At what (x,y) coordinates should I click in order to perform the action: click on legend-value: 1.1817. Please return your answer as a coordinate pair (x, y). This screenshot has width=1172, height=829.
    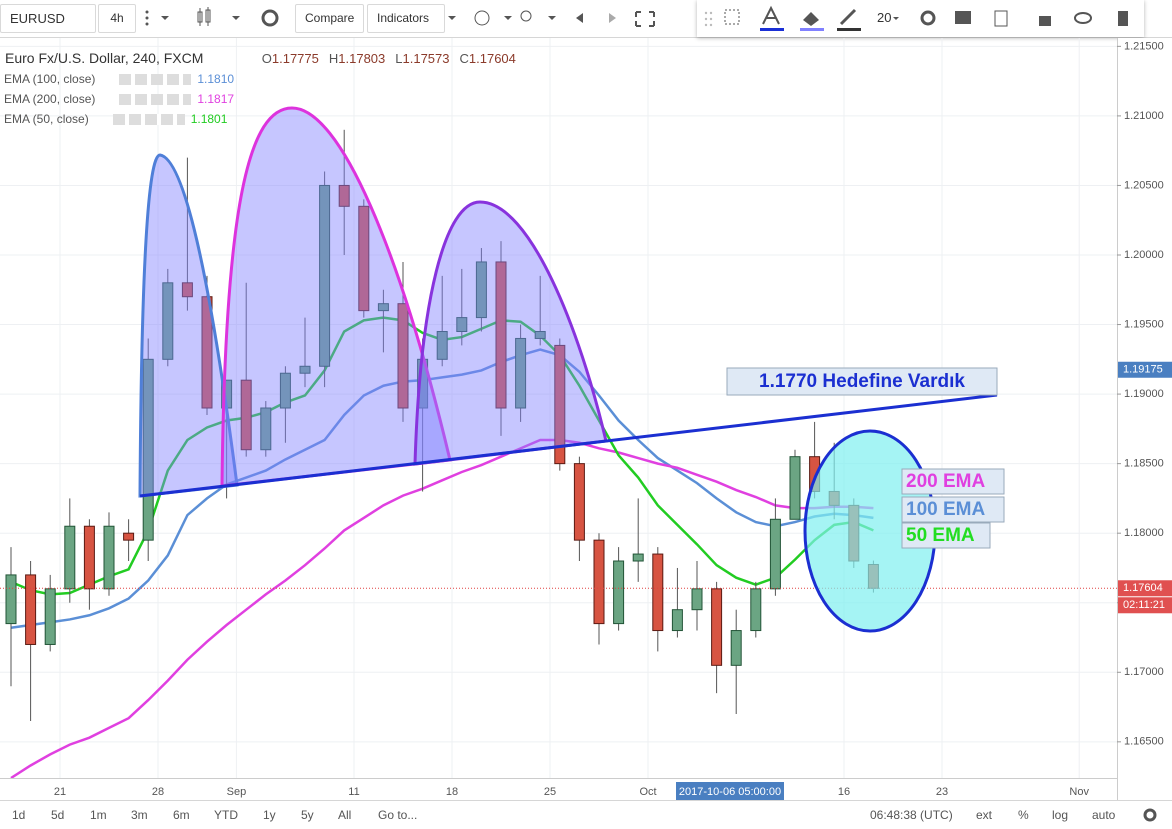
    Looking at the image, I should click on (216, 99).